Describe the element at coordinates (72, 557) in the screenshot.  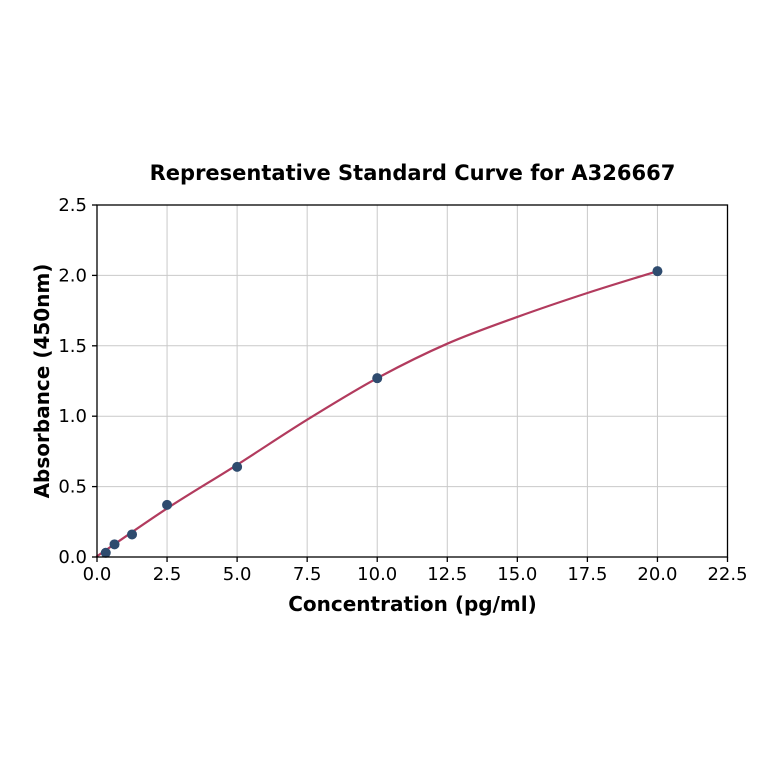
I see `y-tick-label: 0.0` at that location.